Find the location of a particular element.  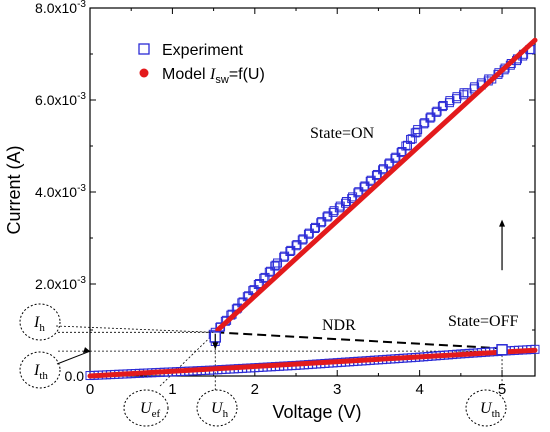

ih-circle is located at coordinates (40, 322).